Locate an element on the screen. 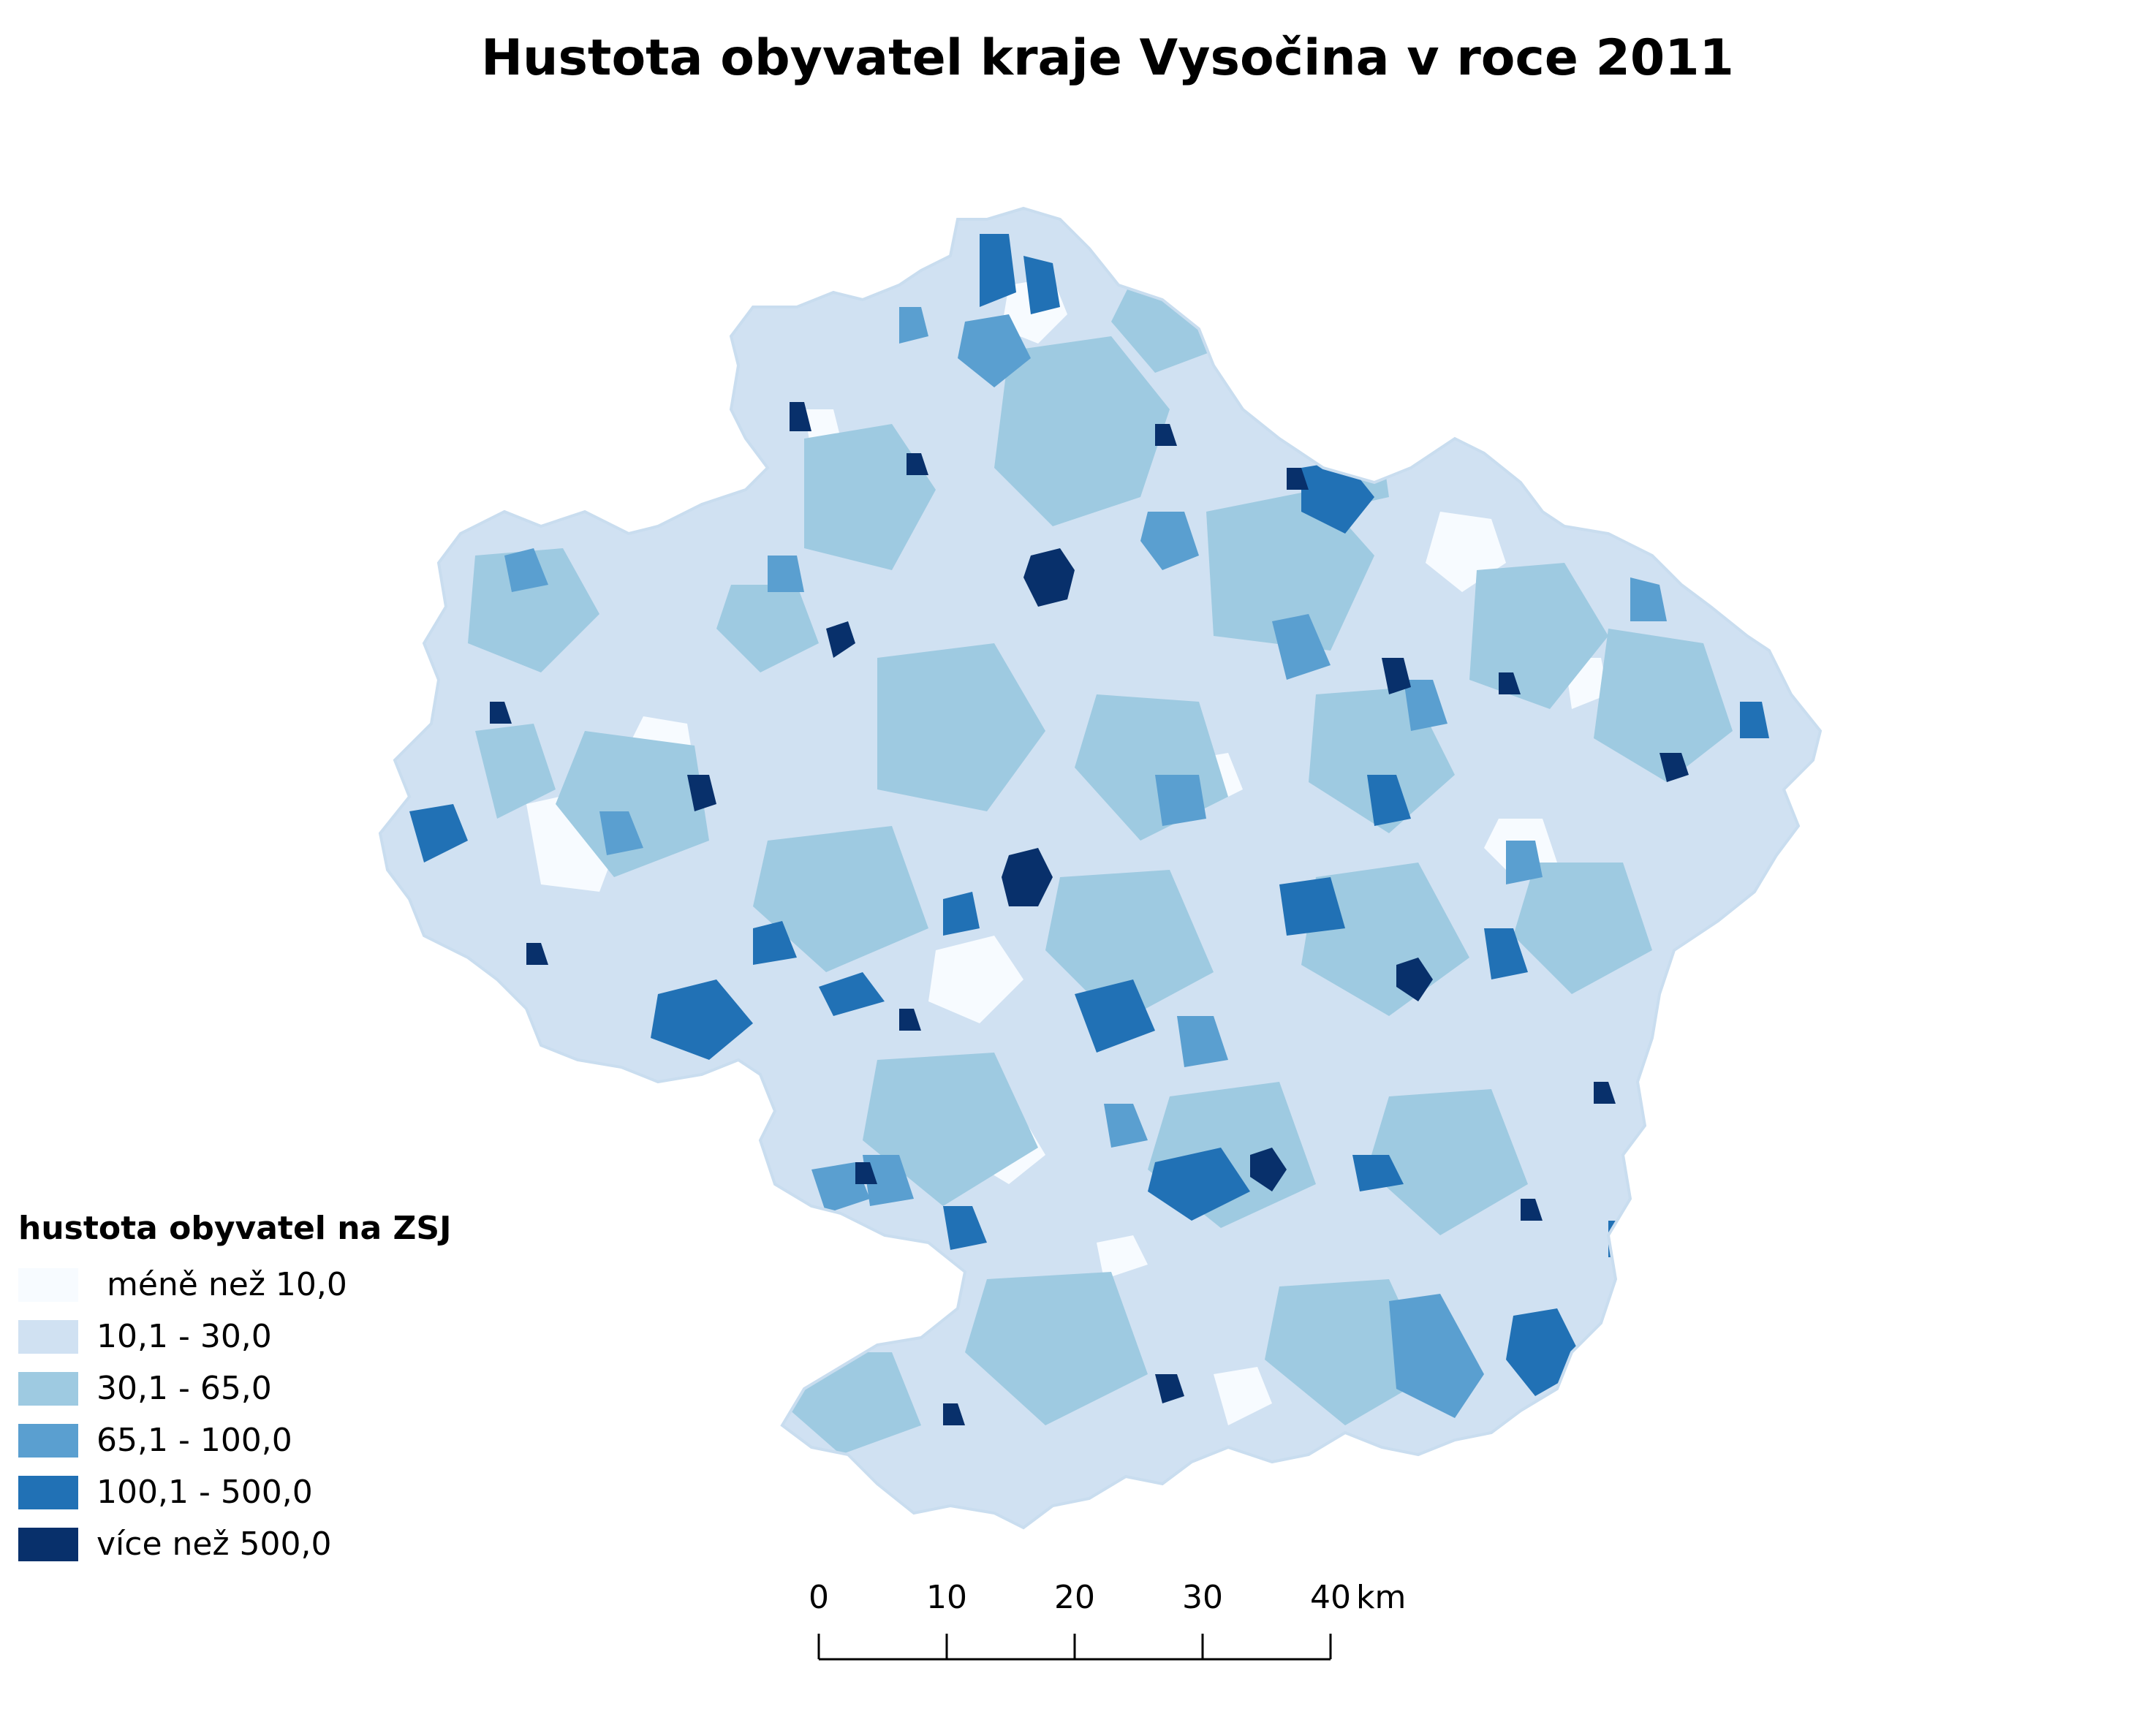 The width and height of the screenshot is (2142, 1736). scale-unit-label: km is located at coordinates (1381, 1598).